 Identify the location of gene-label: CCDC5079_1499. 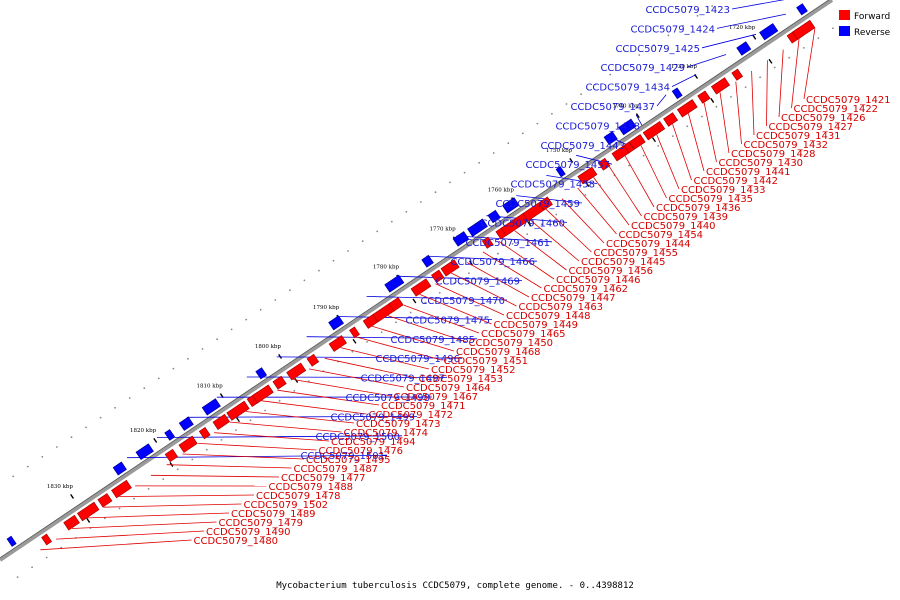
(372, 417).